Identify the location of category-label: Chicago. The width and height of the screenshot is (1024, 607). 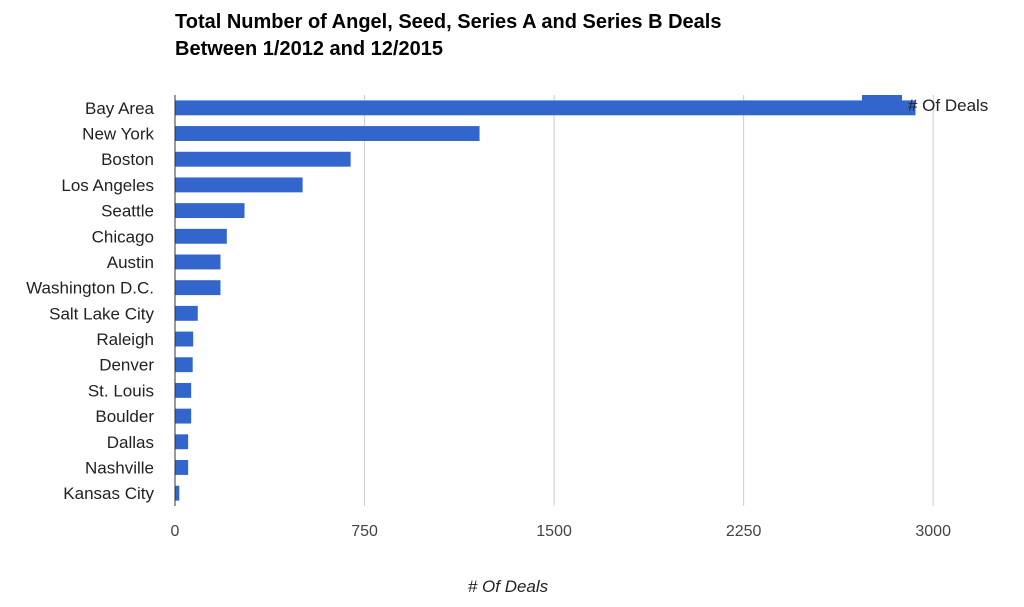
(123, 236).